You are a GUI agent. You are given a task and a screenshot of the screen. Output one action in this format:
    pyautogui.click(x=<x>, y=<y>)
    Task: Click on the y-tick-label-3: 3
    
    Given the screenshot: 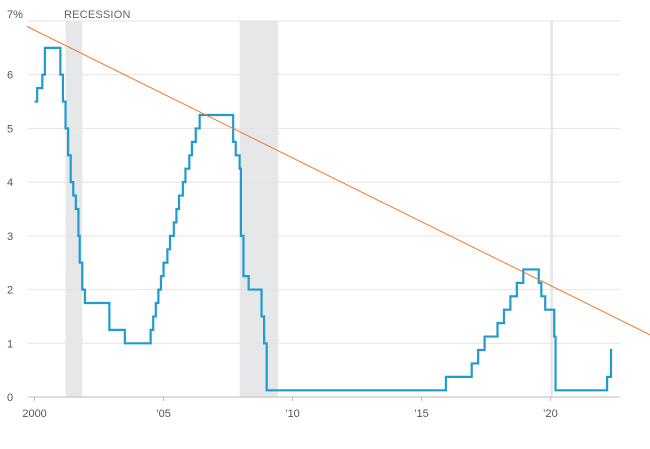 What is the action you would take?
    pyautogui.click(x=10, y=237)
    